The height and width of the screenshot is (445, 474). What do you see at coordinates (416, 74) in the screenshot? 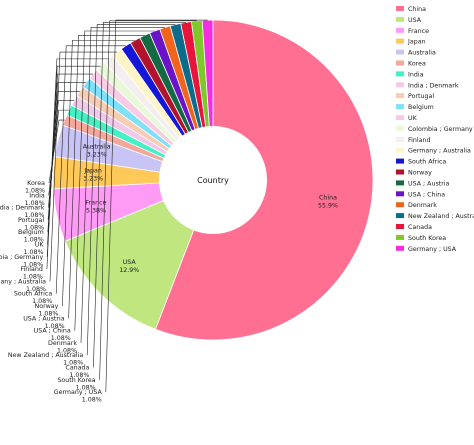
I see `legend-label-india: India` at bounding box center [416, 74].